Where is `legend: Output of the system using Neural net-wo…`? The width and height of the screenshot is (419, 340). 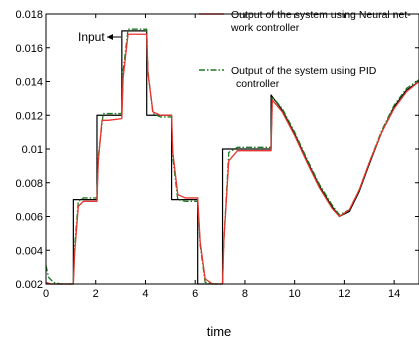 legend: Output of the system using Neural net-wo… is located at coordinates (305, 49).